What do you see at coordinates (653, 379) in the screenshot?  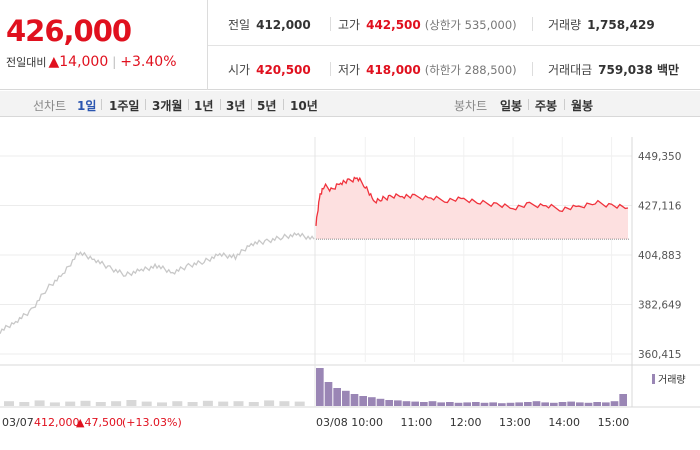 I see `volume-legend-swatch` at bounding box center [653, 379].